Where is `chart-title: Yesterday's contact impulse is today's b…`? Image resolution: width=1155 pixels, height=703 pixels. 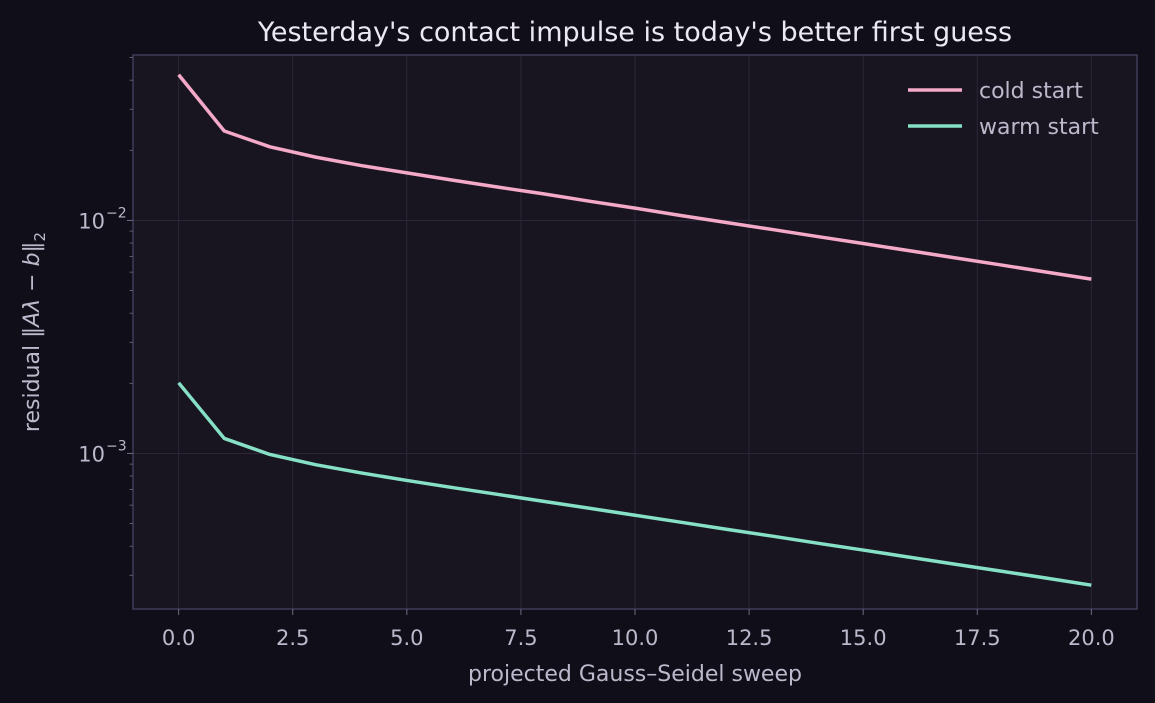 chart-title: Yesterday's contact impulse is today's b… is located at coordinates (634, 32).